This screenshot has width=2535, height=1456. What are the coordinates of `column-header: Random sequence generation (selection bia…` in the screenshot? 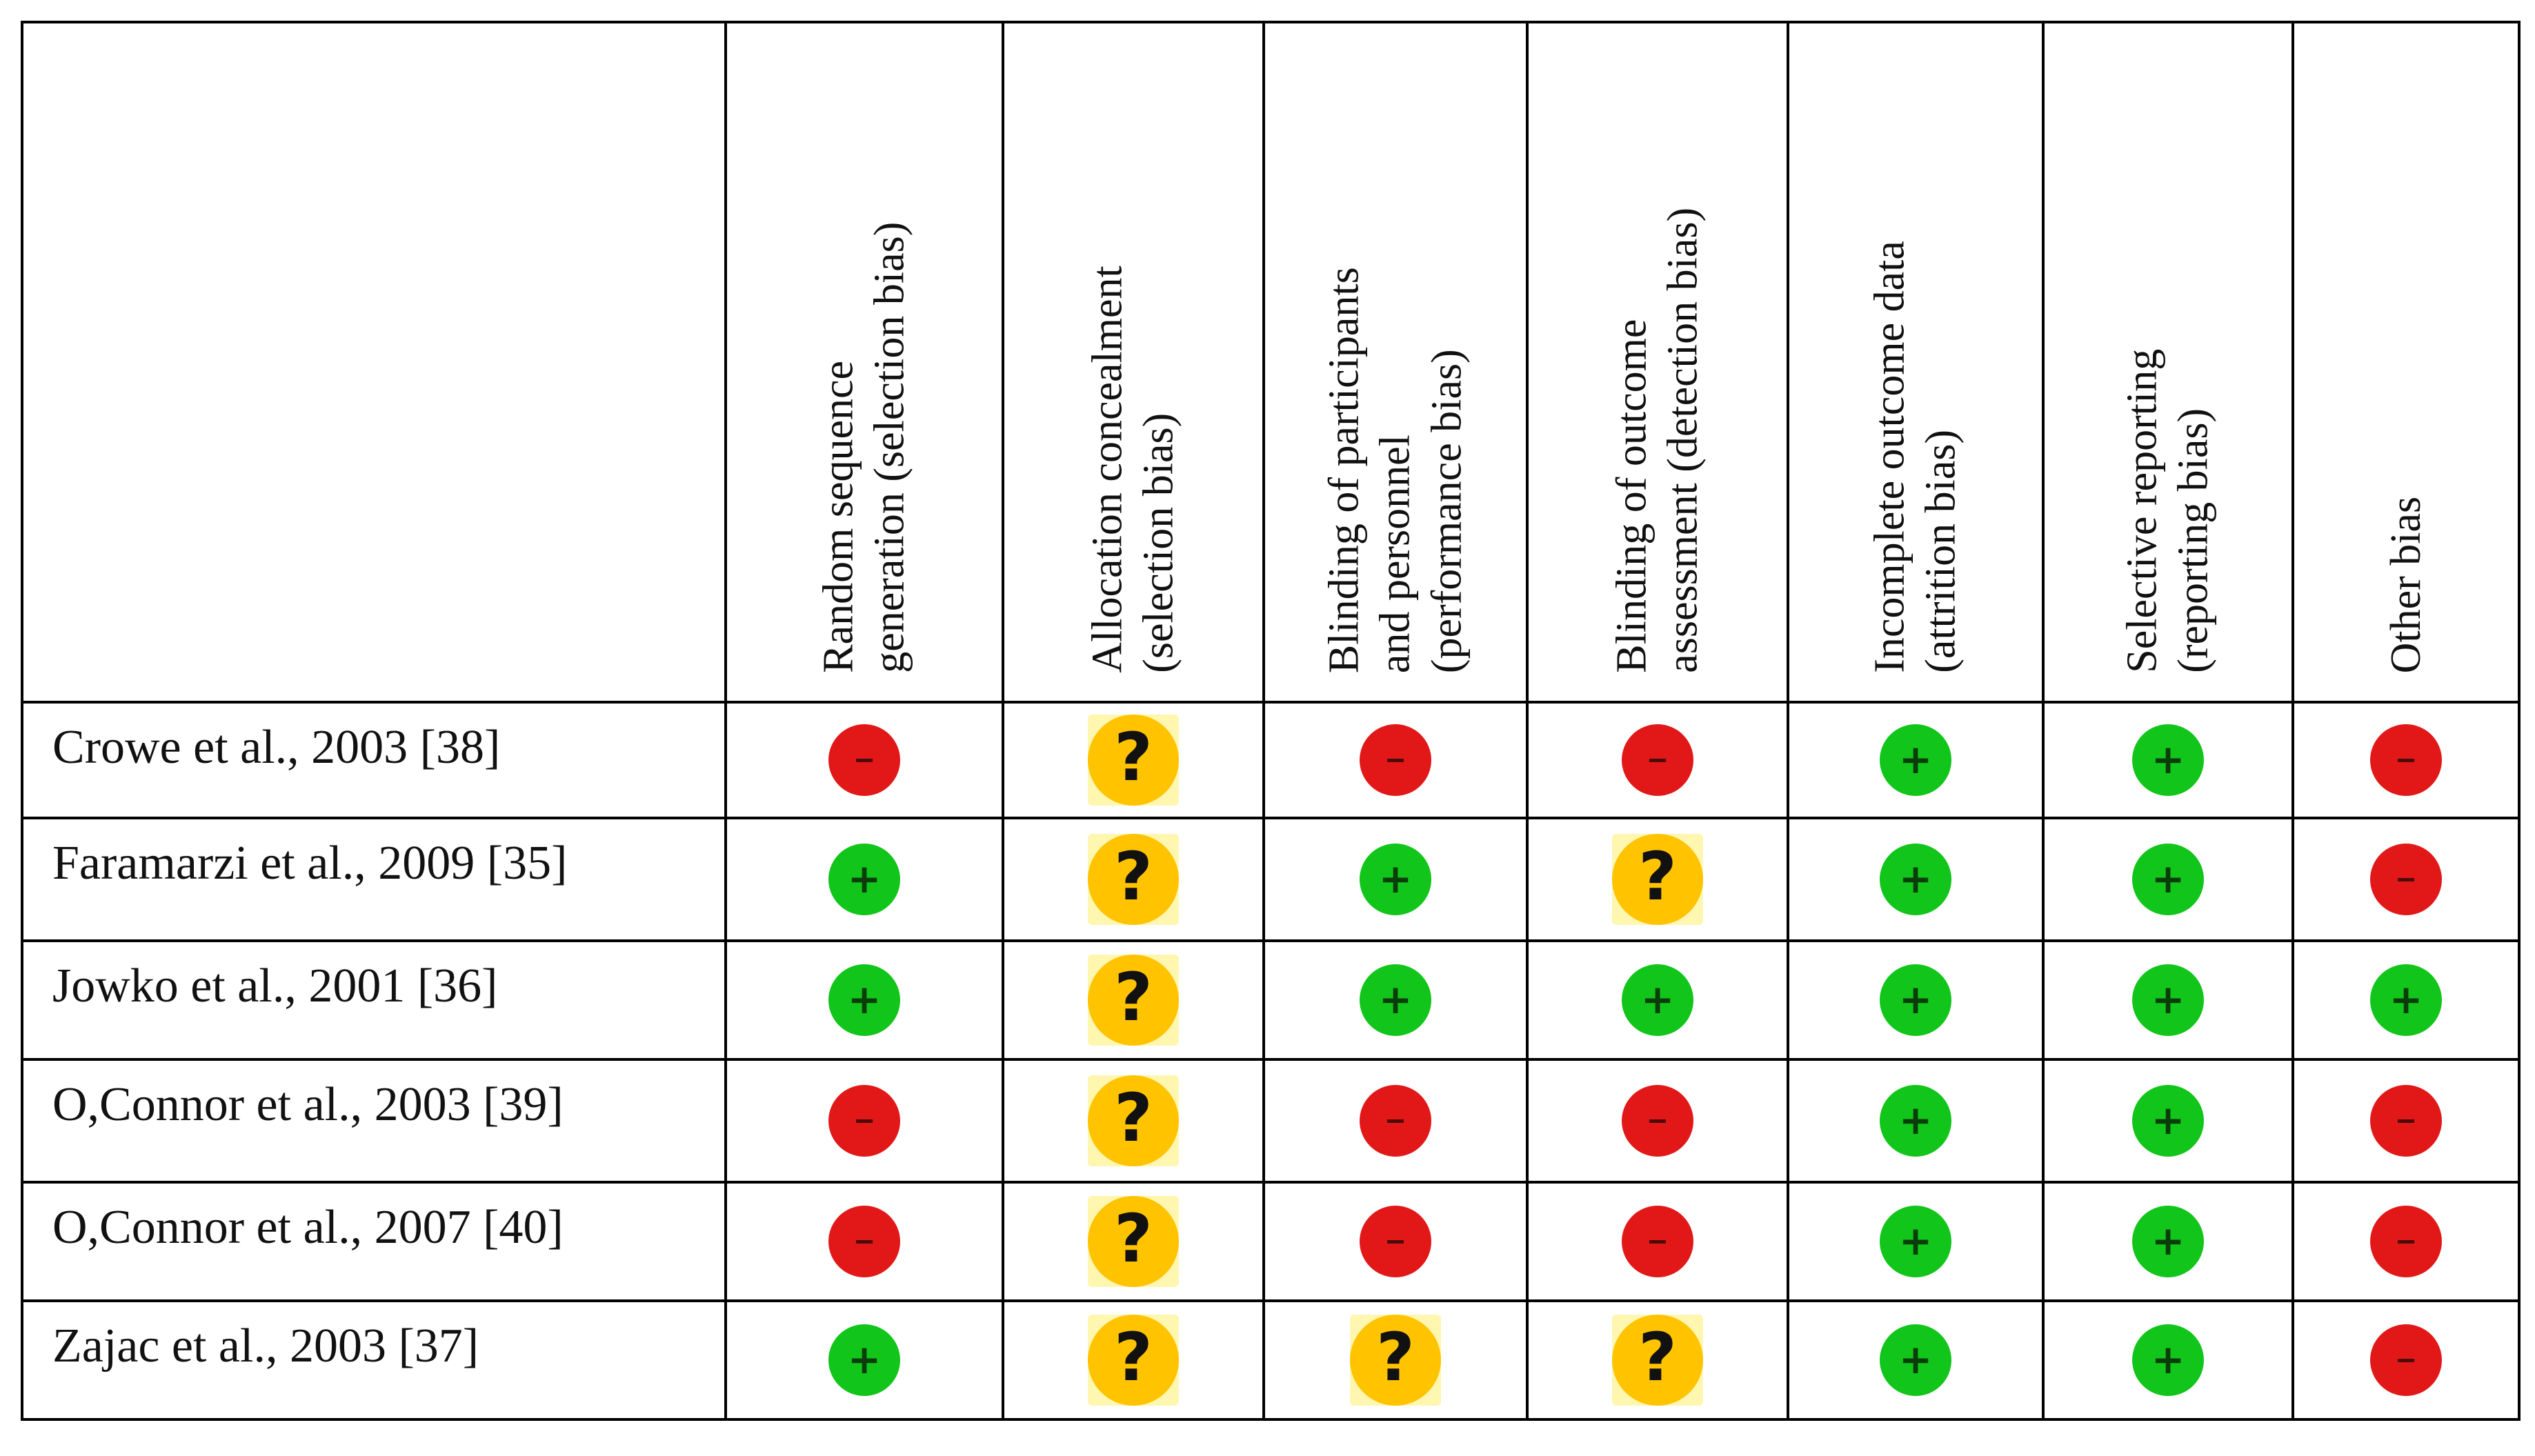 It's located at (864, 362).